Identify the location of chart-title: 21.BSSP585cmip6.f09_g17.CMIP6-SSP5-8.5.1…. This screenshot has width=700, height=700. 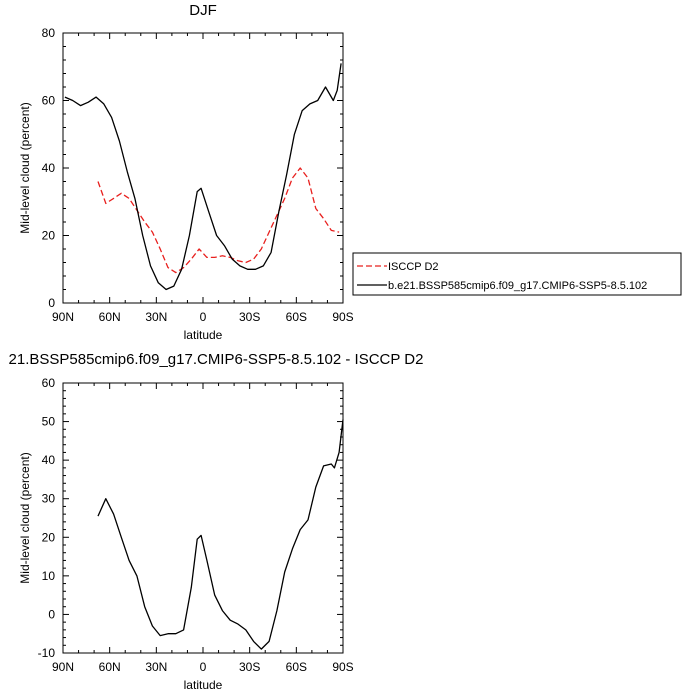
(216, 359).